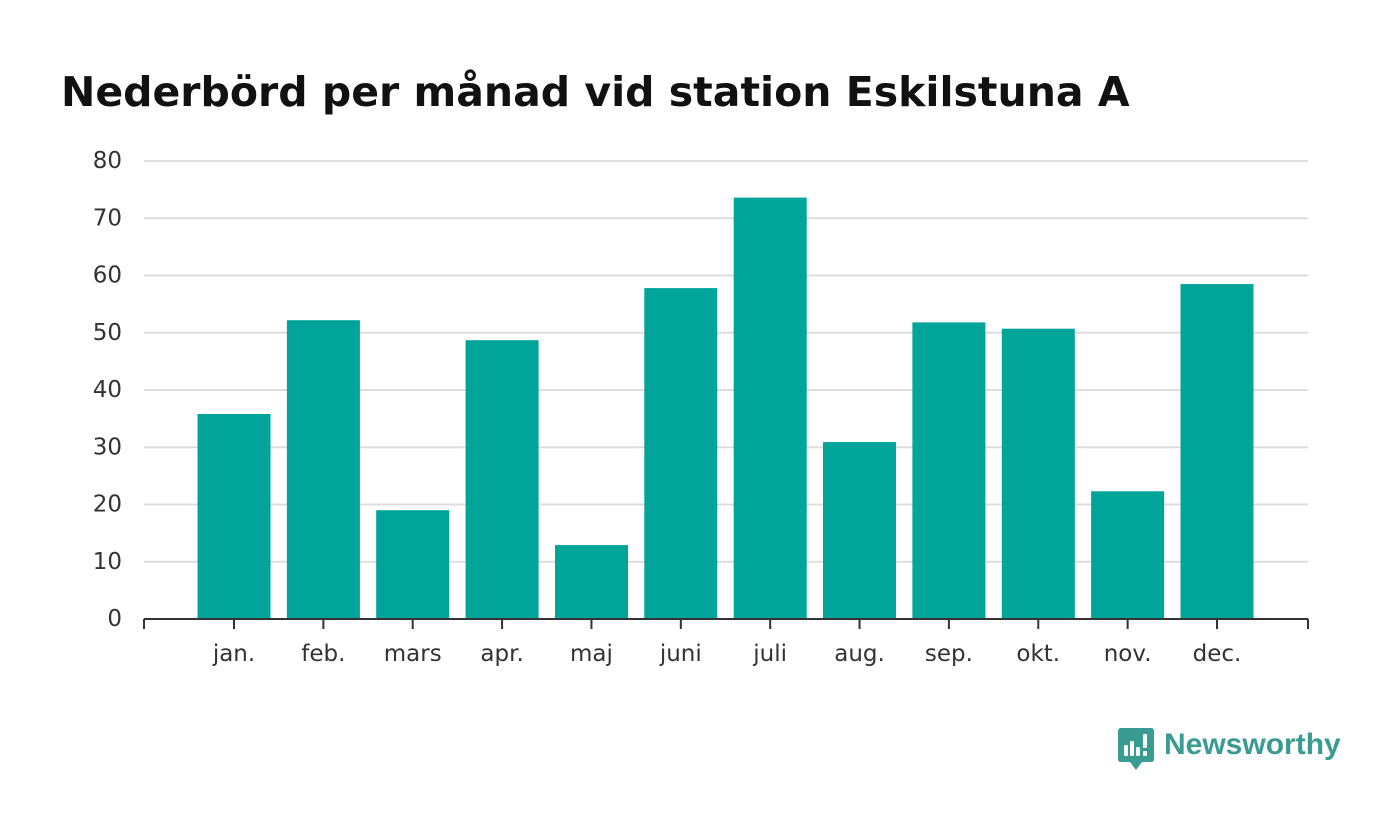 The image size is (1400, 831). Describe the element at coordinates (107, 562) in the screenshot. I see `y-tick-label: 10` at that location.